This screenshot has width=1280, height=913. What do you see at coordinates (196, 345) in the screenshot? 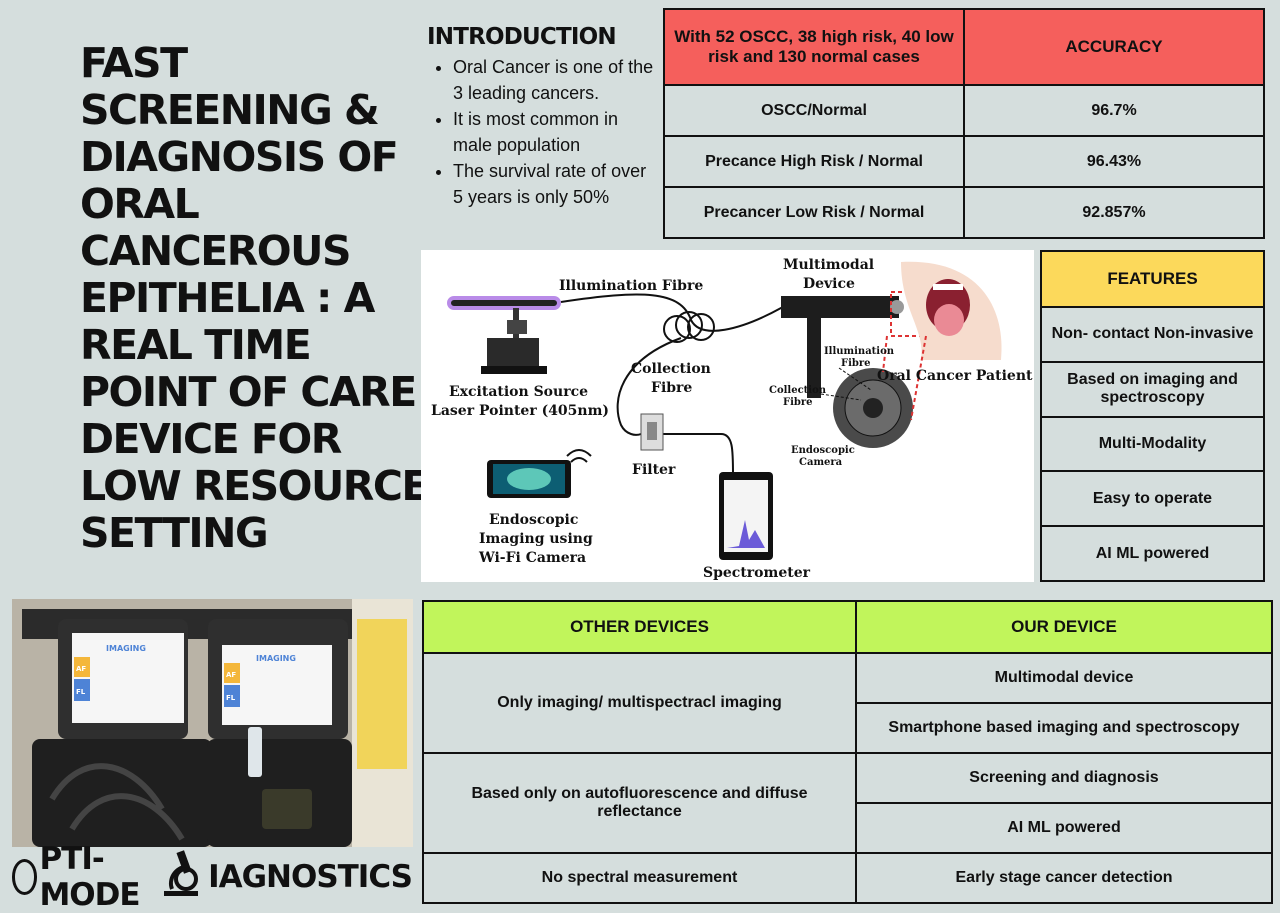
I see `title-line: REAL TIME` at bounding box center [196, 345].